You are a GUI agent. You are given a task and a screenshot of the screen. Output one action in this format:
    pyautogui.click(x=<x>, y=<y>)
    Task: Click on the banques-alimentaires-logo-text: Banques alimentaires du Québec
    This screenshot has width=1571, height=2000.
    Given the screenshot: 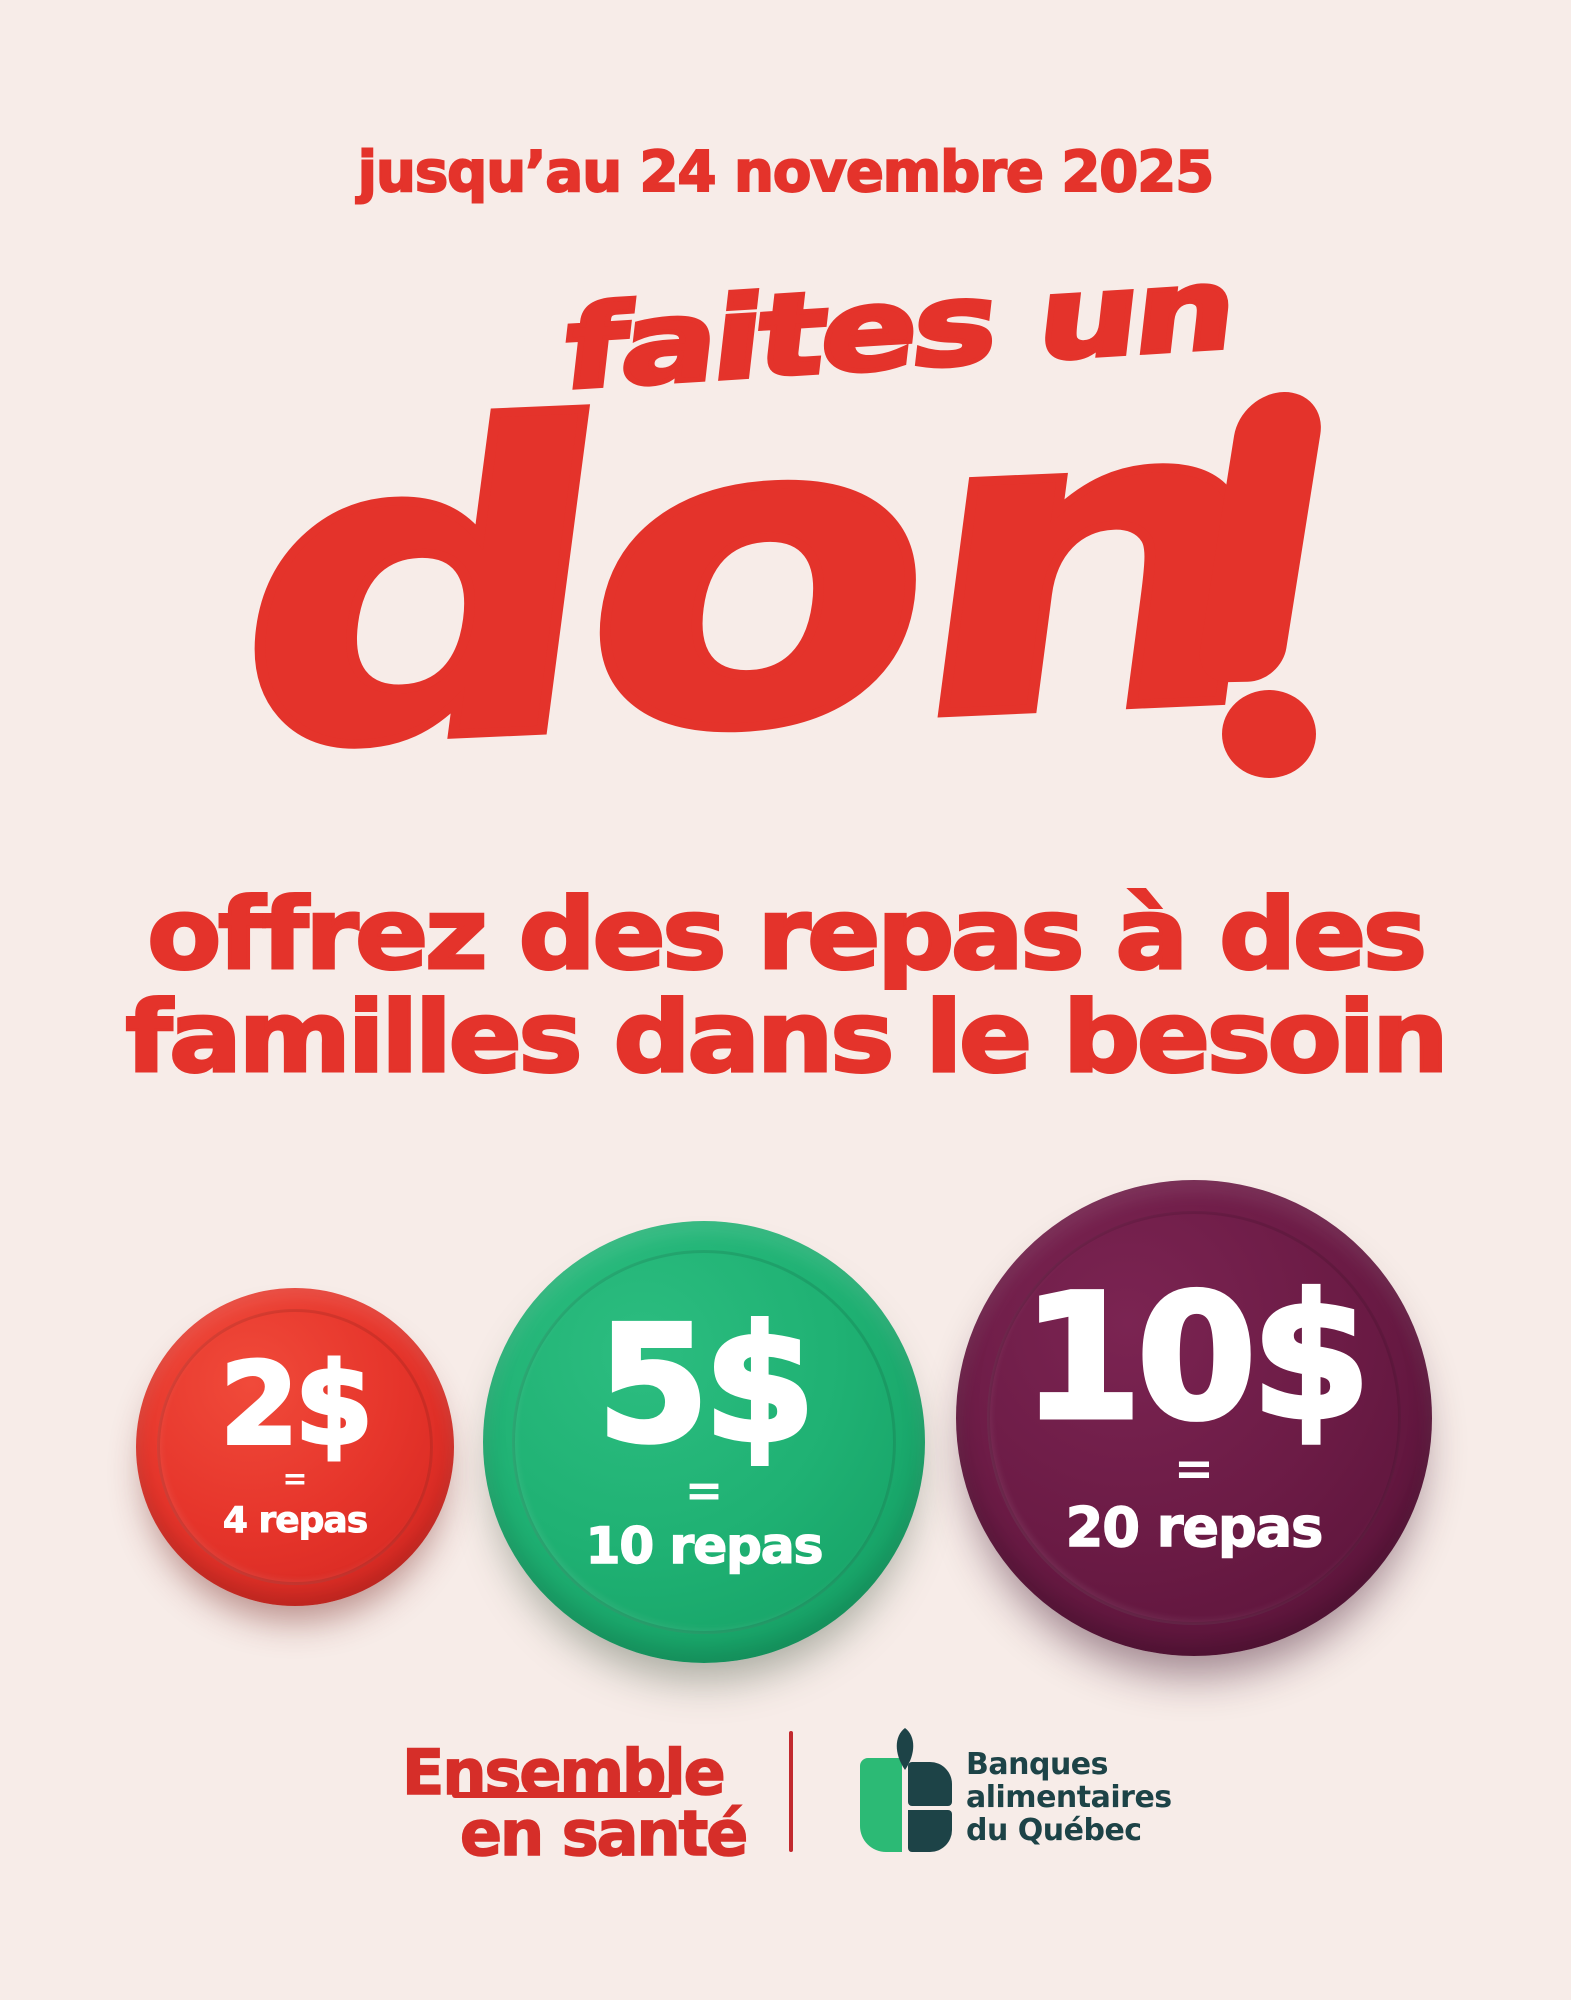 What is the action you would take?
    pyautogui.click(x=1069, y=1797)
    